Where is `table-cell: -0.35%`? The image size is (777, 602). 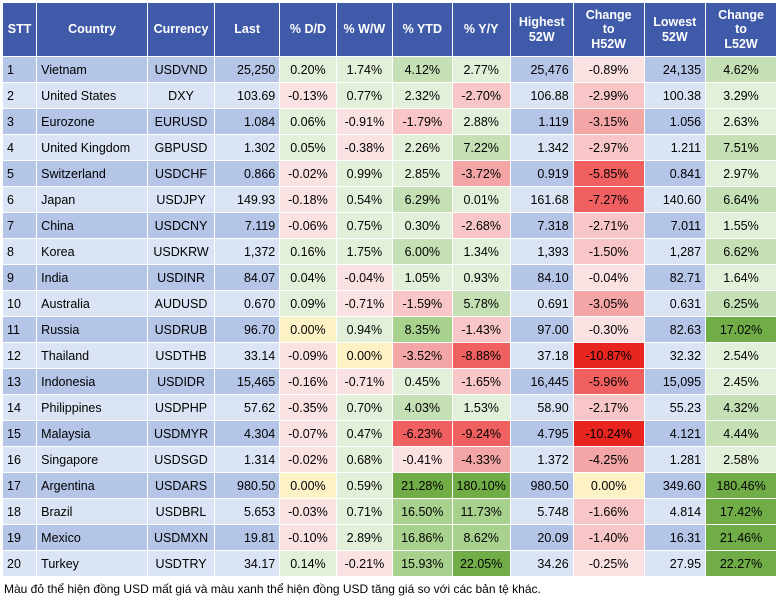 table-cell: -0.35% is located at coordinates (308, 407).